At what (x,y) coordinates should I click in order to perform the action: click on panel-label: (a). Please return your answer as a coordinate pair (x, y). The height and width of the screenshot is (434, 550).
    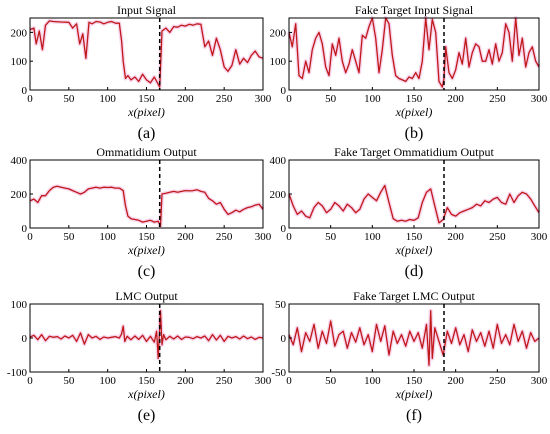
    Looking at the image, I should click on (147, 133).